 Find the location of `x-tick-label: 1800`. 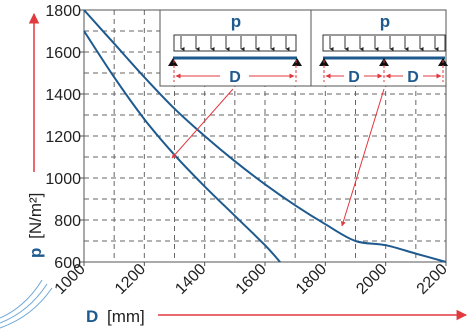

x-tick-label: 1800 is located at coordinates (311, 279).